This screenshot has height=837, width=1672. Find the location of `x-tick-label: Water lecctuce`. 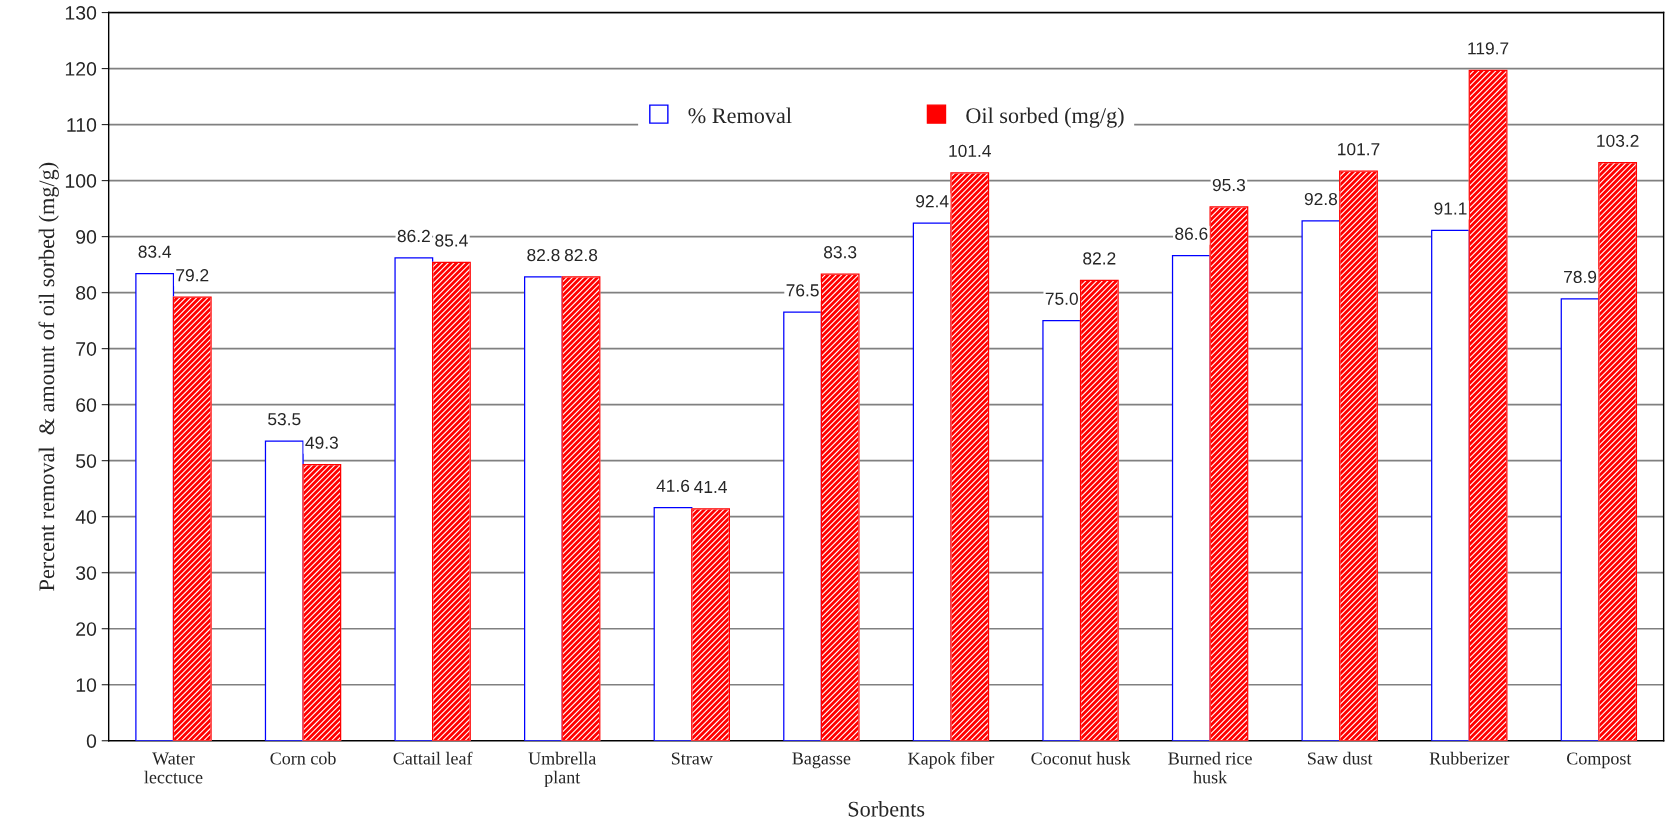

x-tick-label: Water lecctuce is located at coordinates (173, 768).